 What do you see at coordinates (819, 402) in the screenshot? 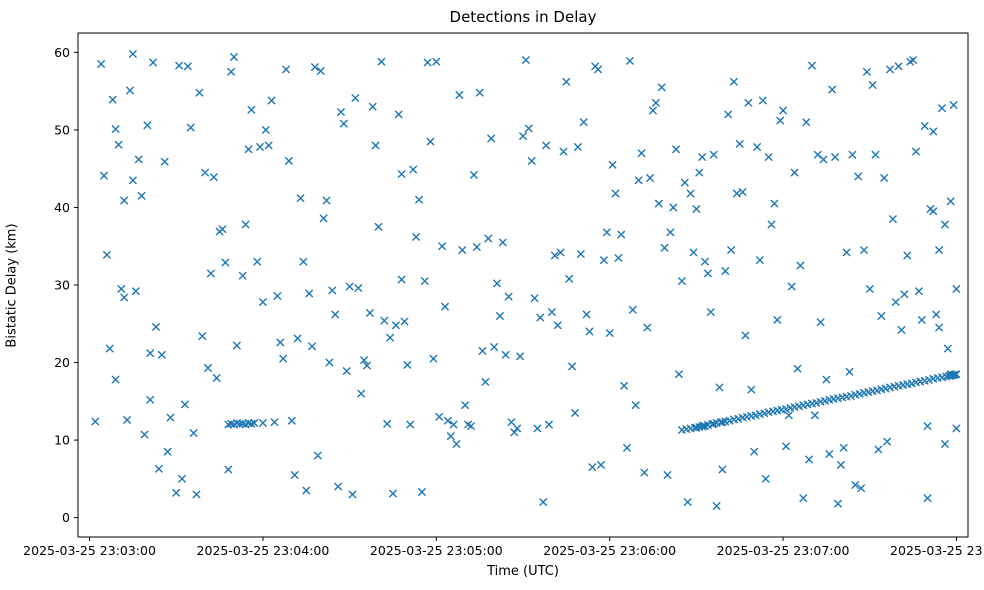
I see `scatter-series-rising-track` at bounding box center [819, 402].